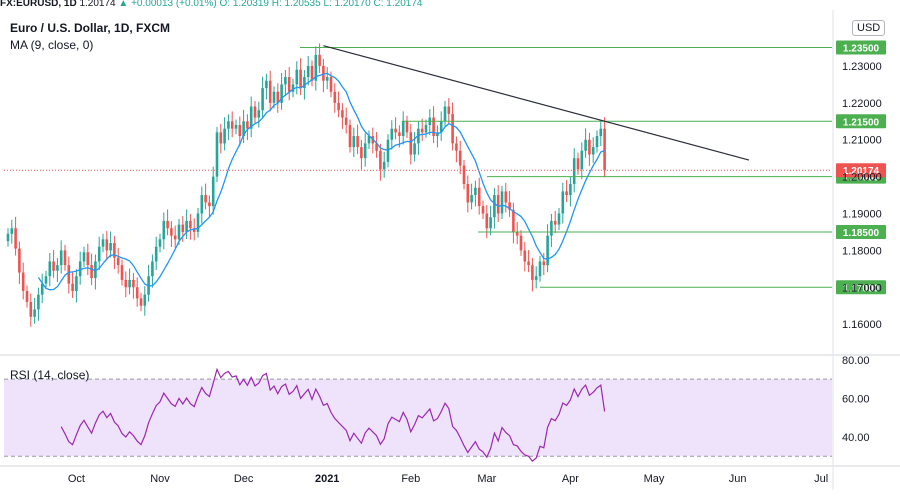  What do you see at coordinates (862, 215) in the screenshot?
I see `price-tick-label: 1.19000` at bounding box center [862, 215].